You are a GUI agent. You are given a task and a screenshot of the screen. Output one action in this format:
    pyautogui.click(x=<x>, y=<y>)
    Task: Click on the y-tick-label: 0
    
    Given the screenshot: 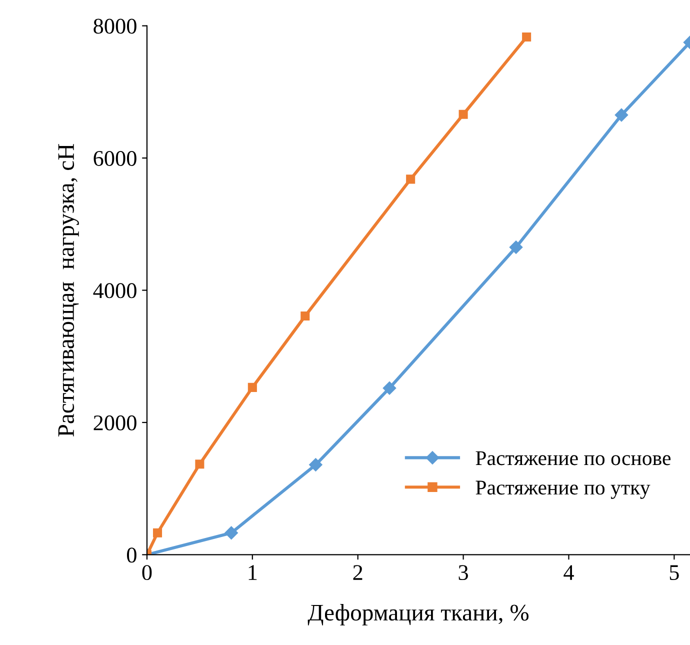 What is the action you would take?
    pyautogui.click(x=131, y=555)
    